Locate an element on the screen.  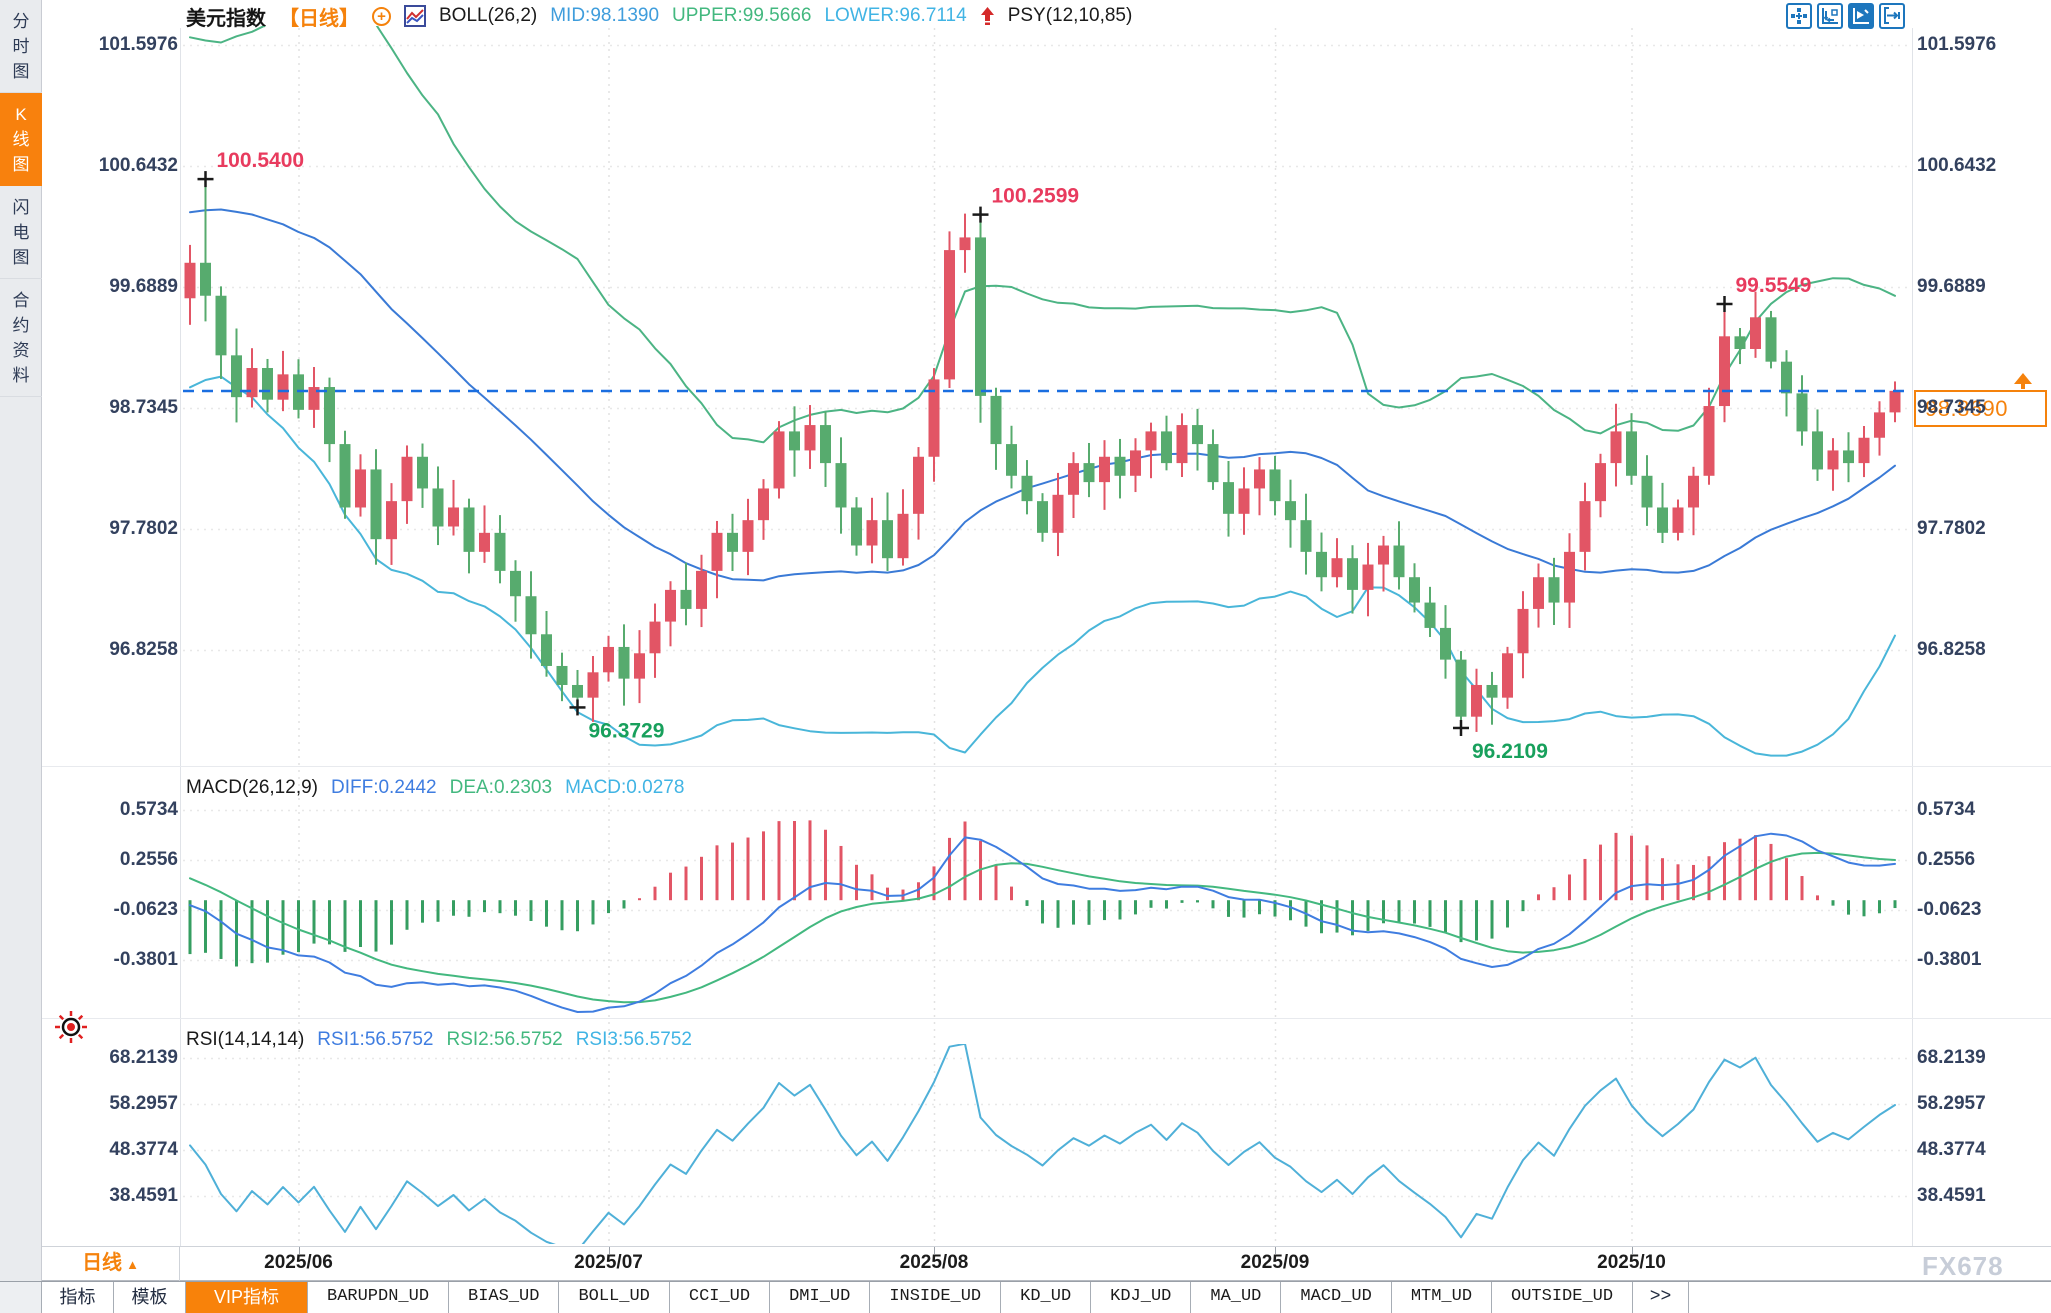
left-axis-separator is located at coordinates (180, 637).